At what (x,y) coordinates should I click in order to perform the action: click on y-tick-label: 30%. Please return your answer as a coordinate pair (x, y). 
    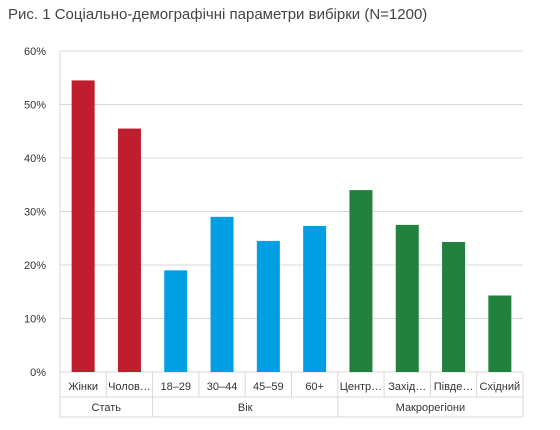
    Looking at the image, I should click on (35, 213).